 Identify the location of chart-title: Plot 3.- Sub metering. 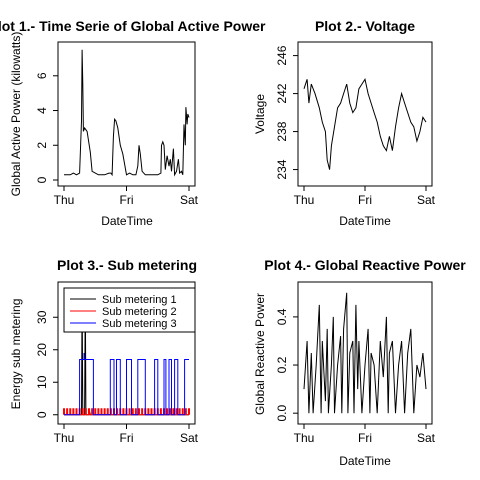
(127, 265).